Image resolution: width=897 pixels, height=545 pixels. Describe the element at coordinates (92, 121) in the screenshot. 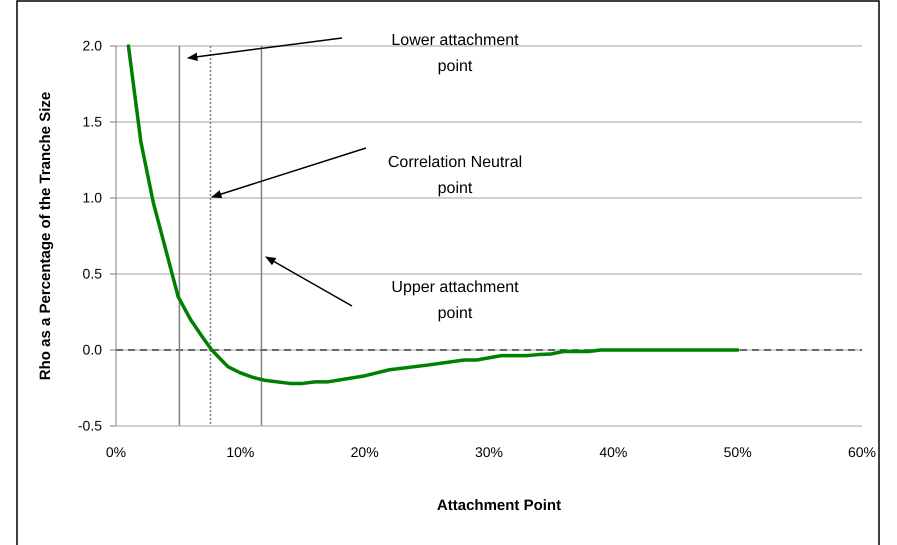

I see `y-tick-label: 1.5` at that location.